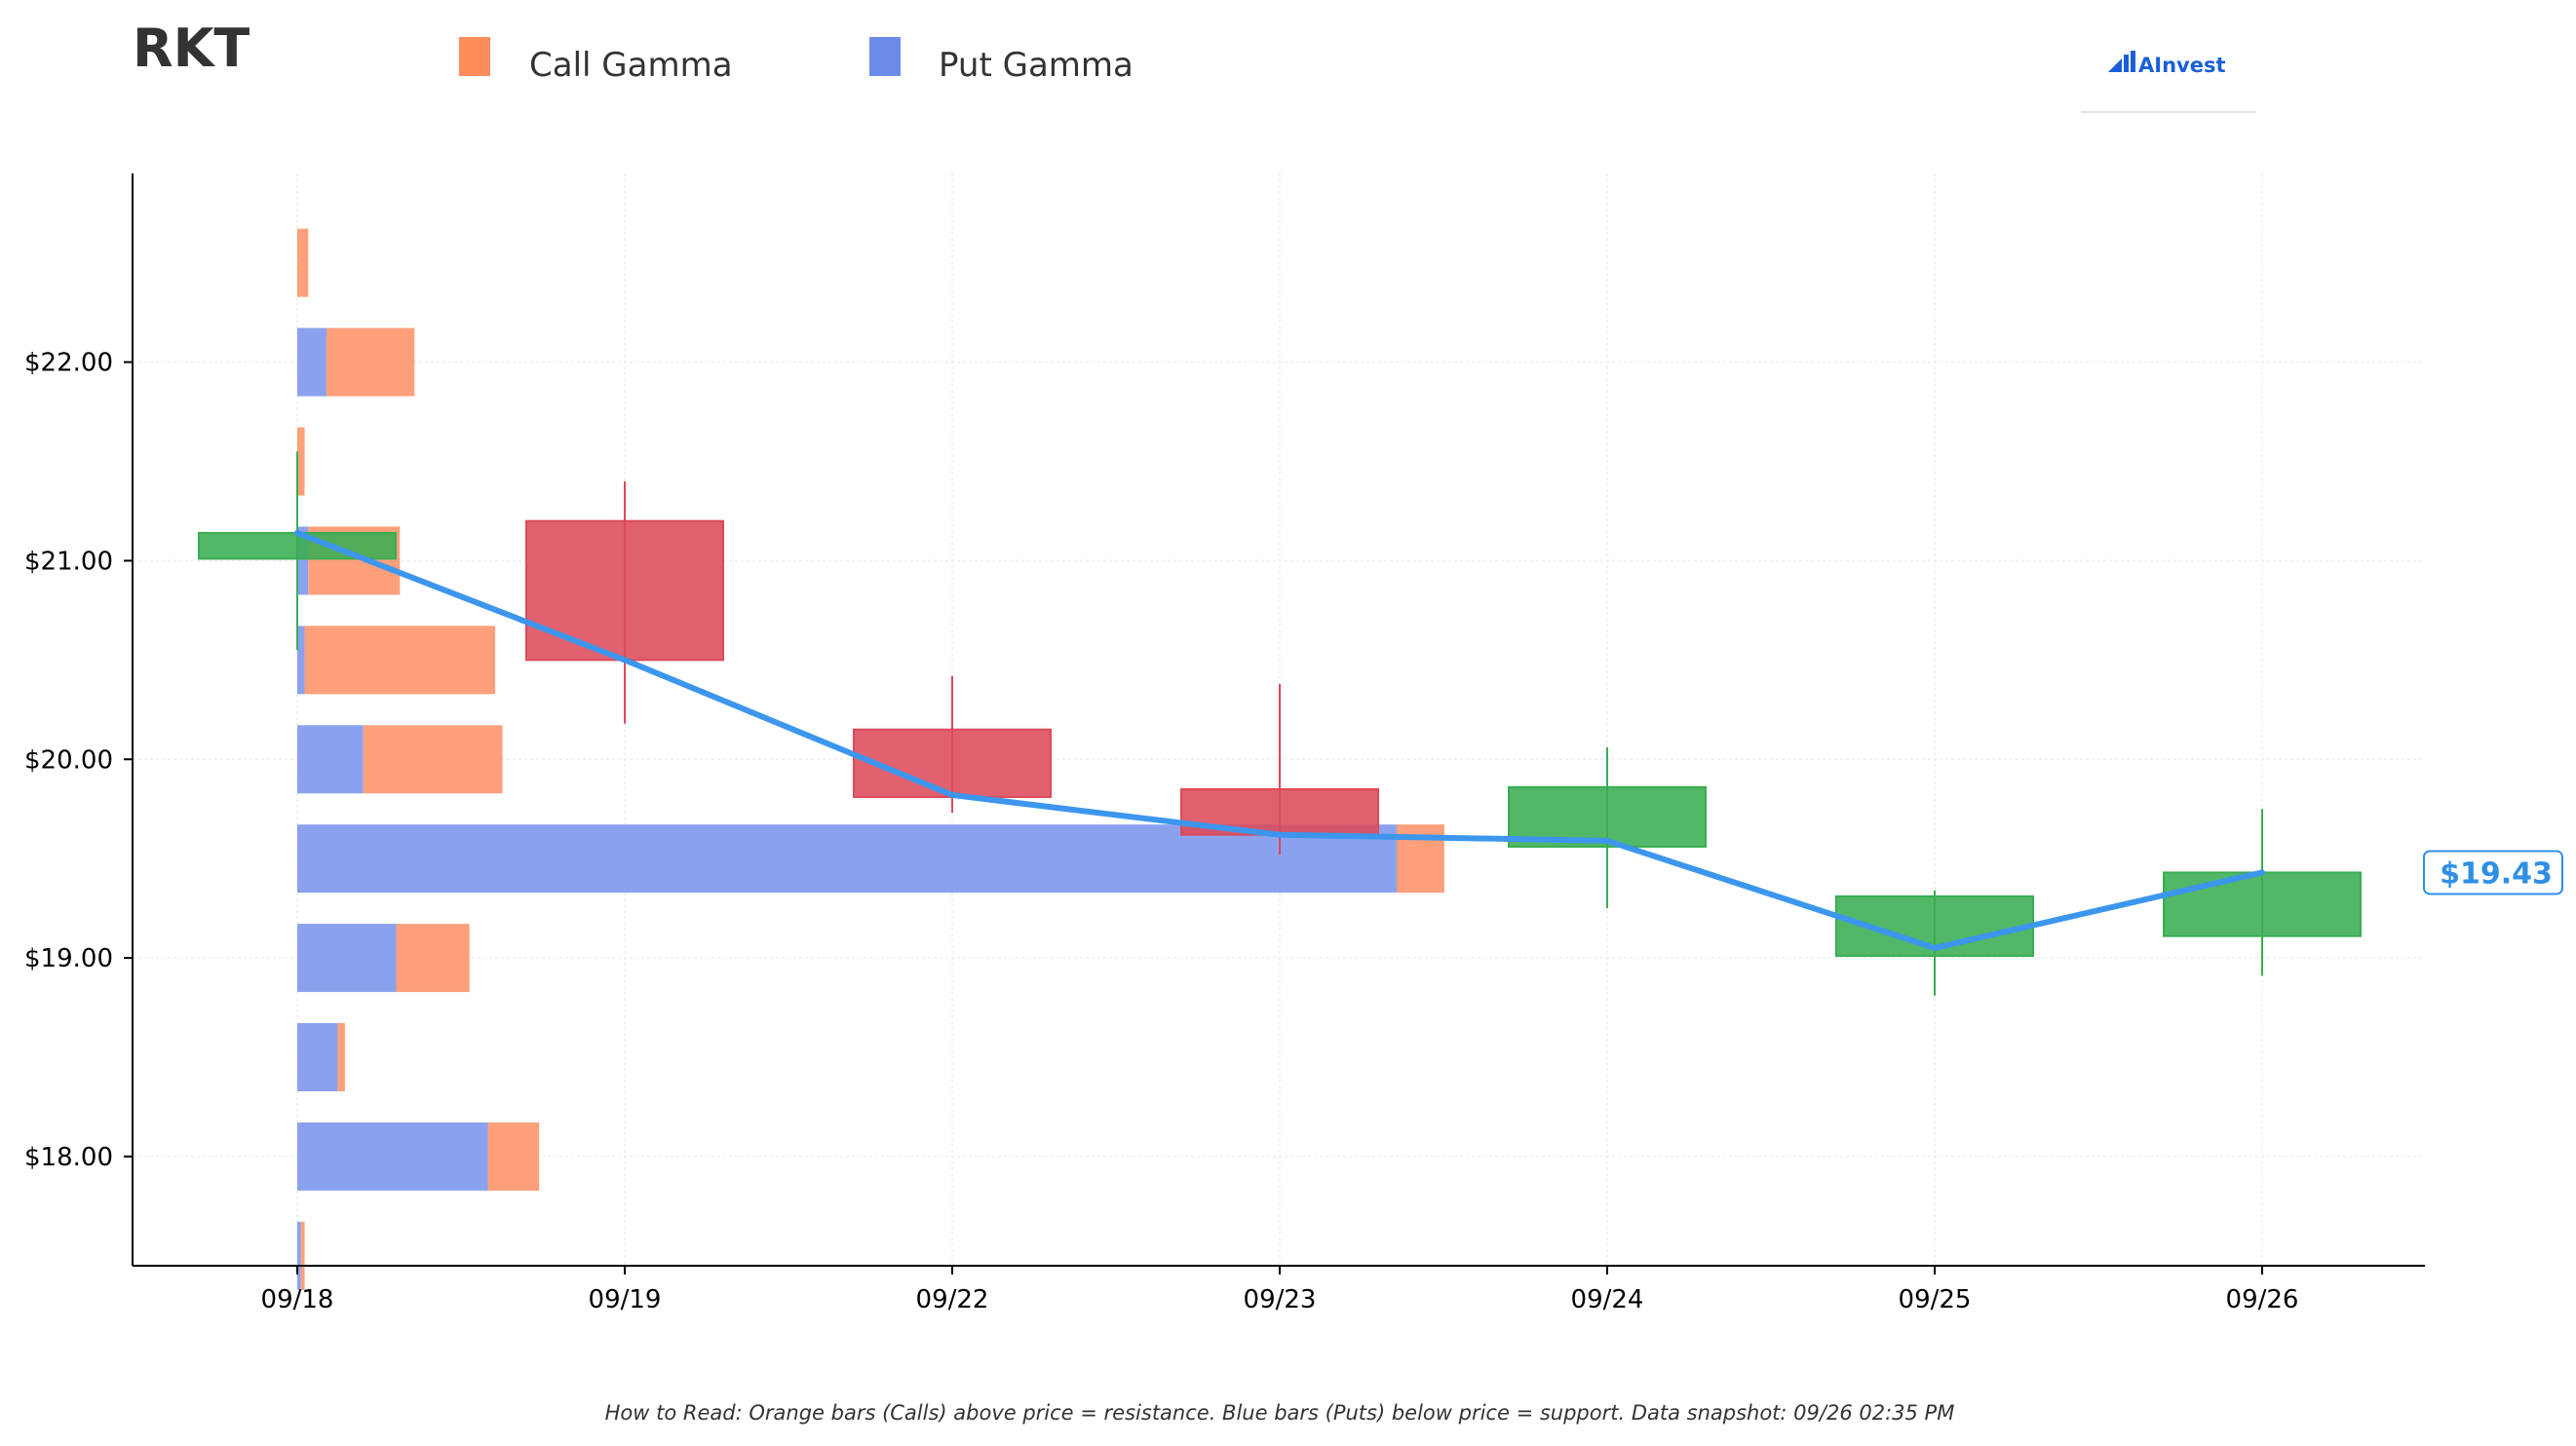 The image size is (2576, 1446). I want to click on current-price-box, so click(2493, 872).